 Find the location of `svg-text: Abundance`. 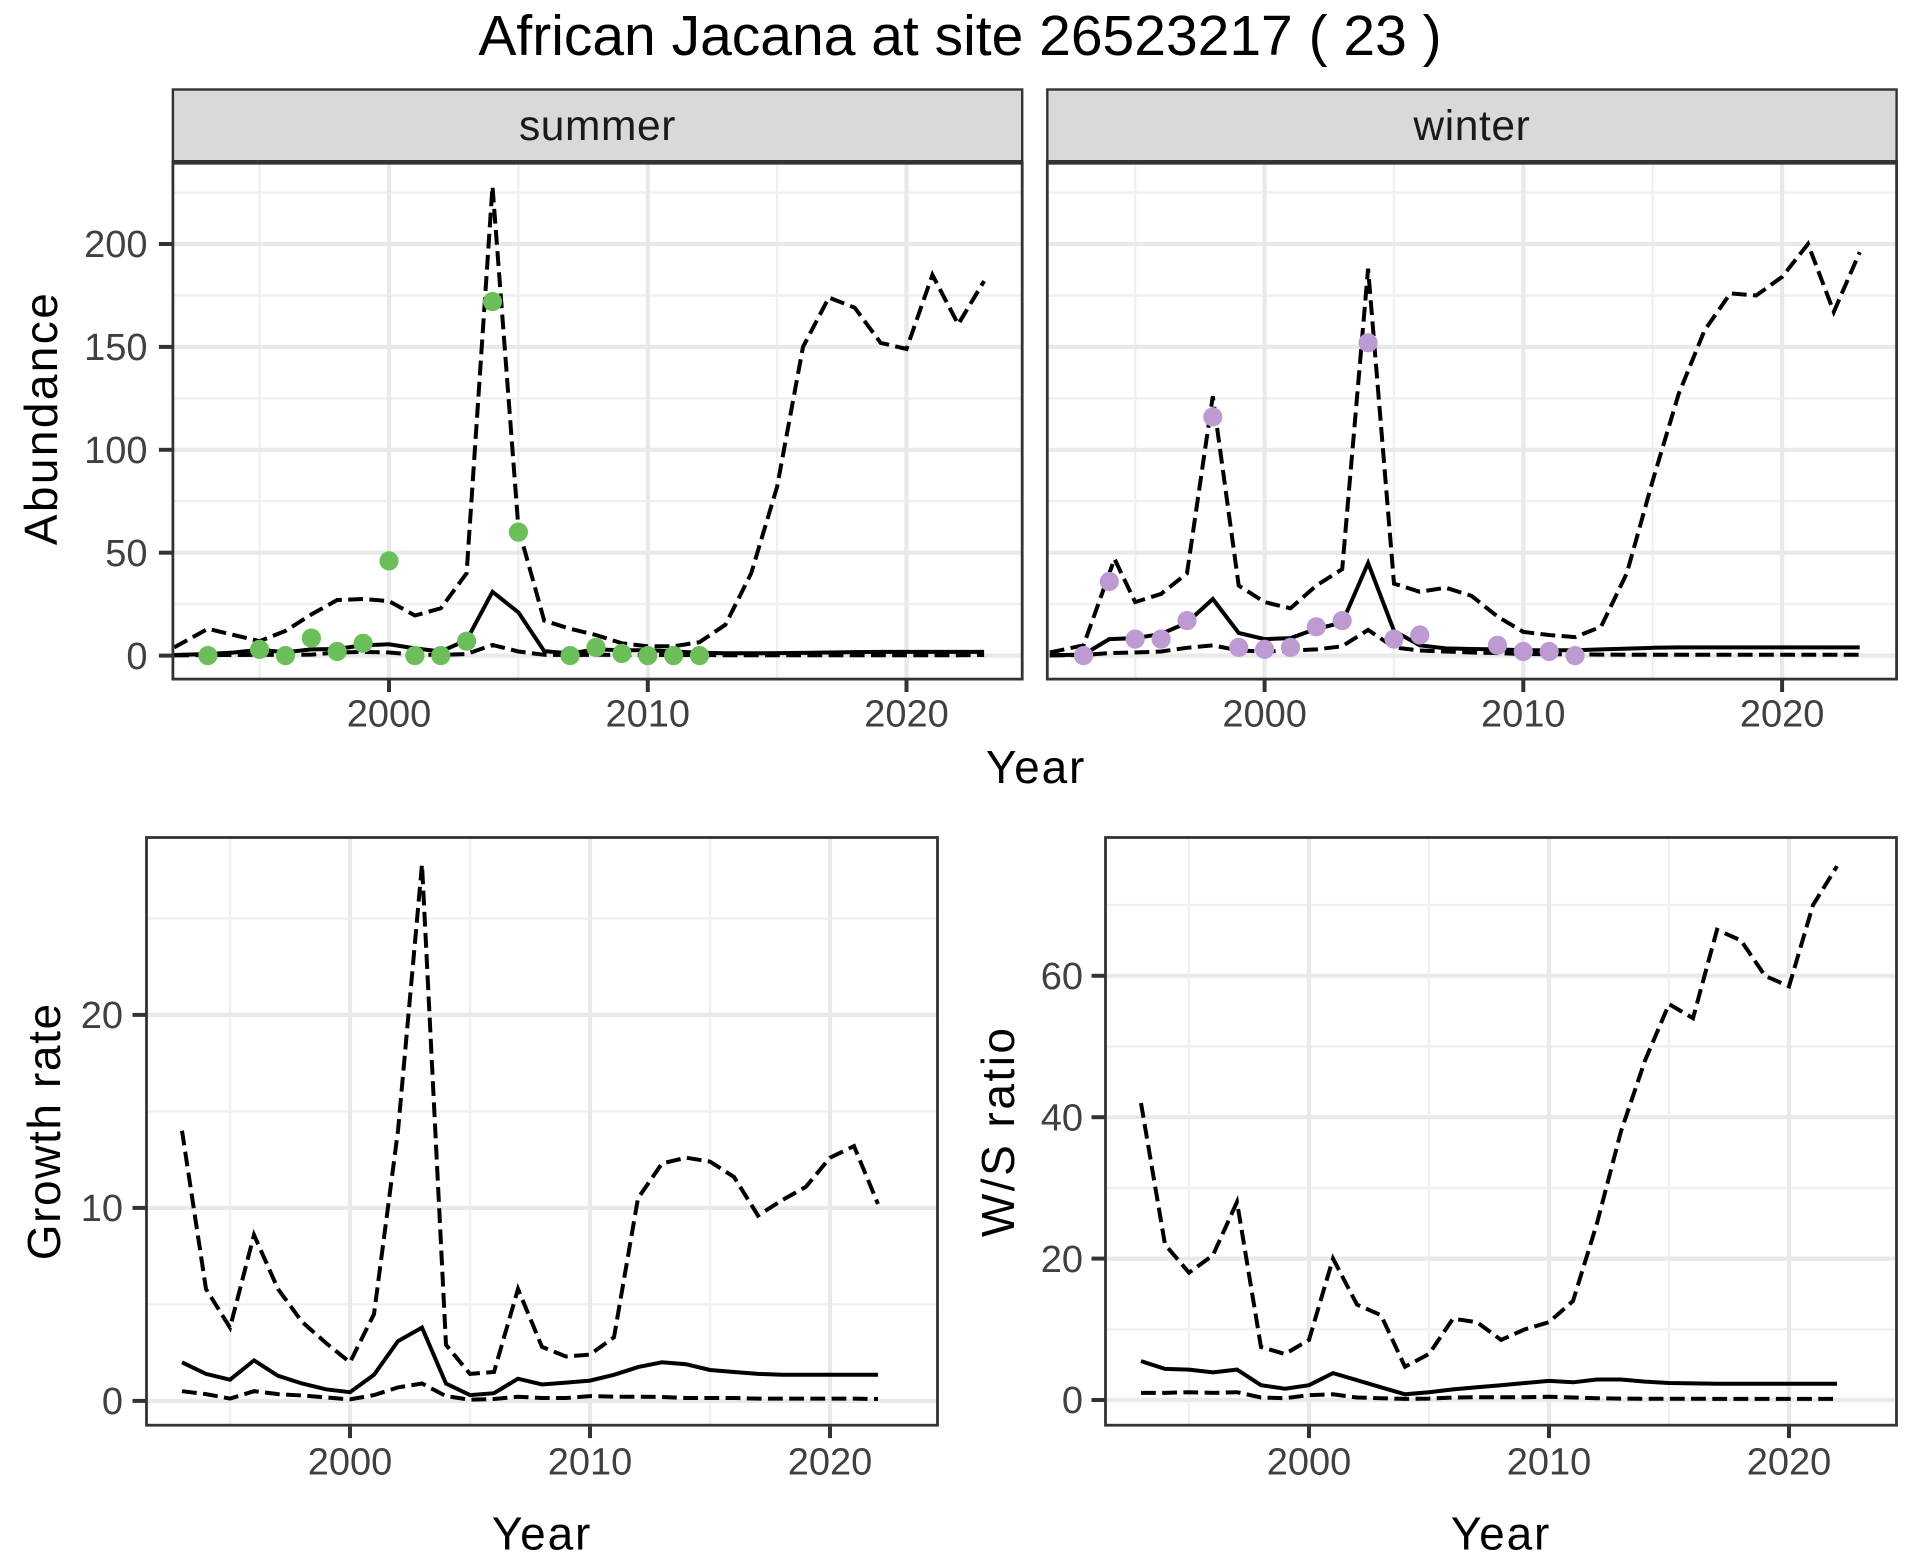

svg-text: Abundance is located at coordinates (41, 418).